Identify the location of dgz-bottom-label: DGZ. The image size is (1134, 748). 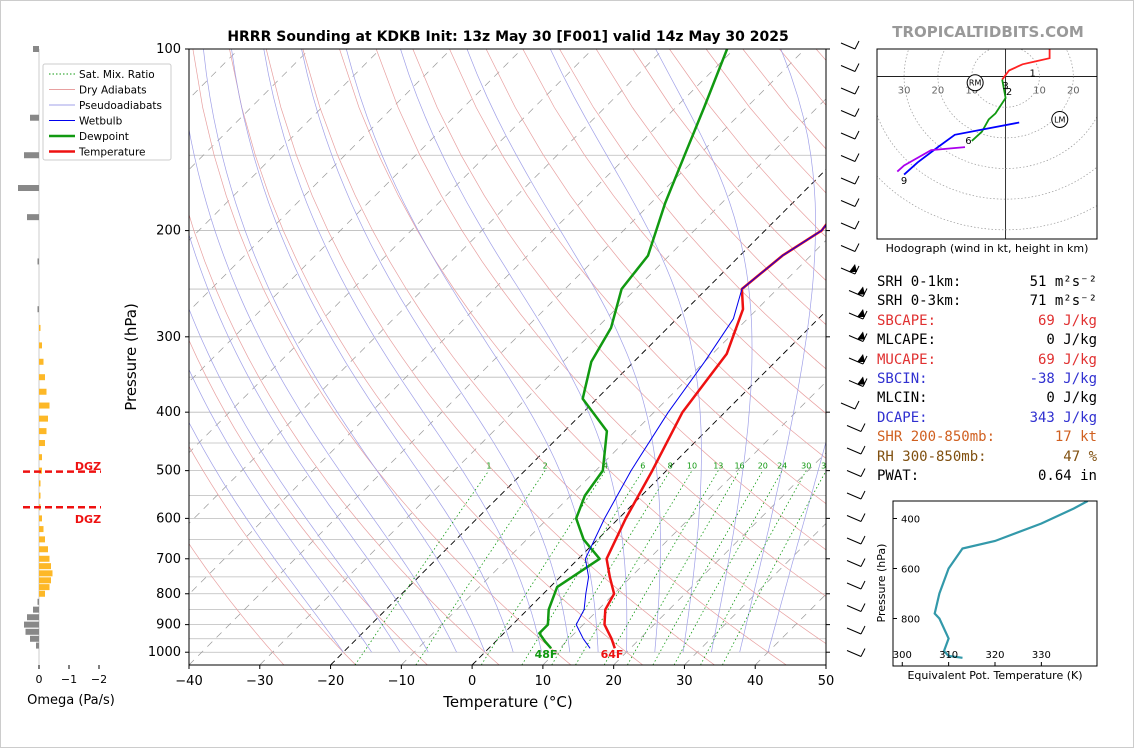
(88, 519).